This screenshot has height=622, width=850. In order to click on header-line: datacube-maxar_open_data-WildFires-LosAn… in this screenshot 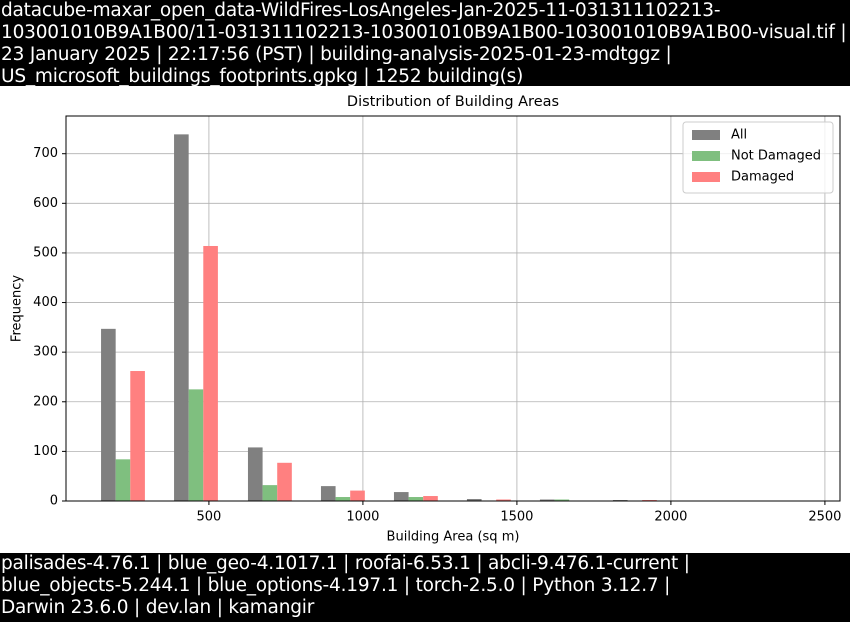, I will do `click(361, 10)`.